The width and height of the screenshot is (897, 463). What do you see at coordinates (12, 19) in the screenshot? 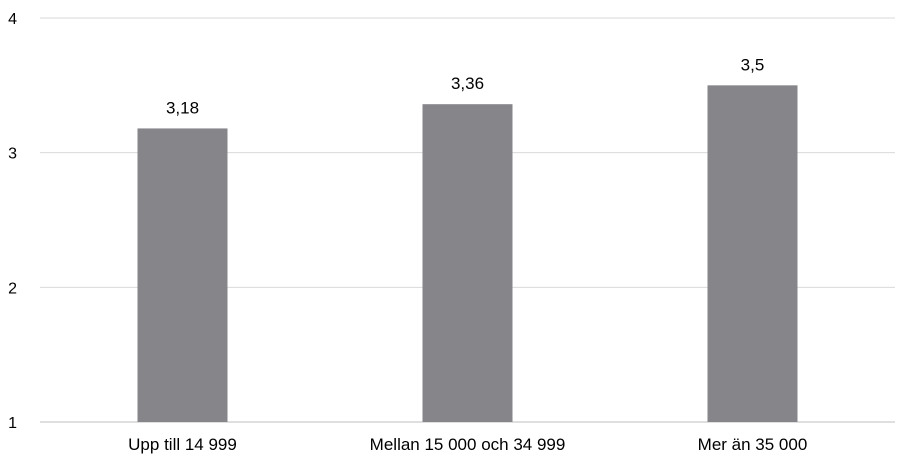
I see `y-tick-label: 4` at bounding box center [12, 19].